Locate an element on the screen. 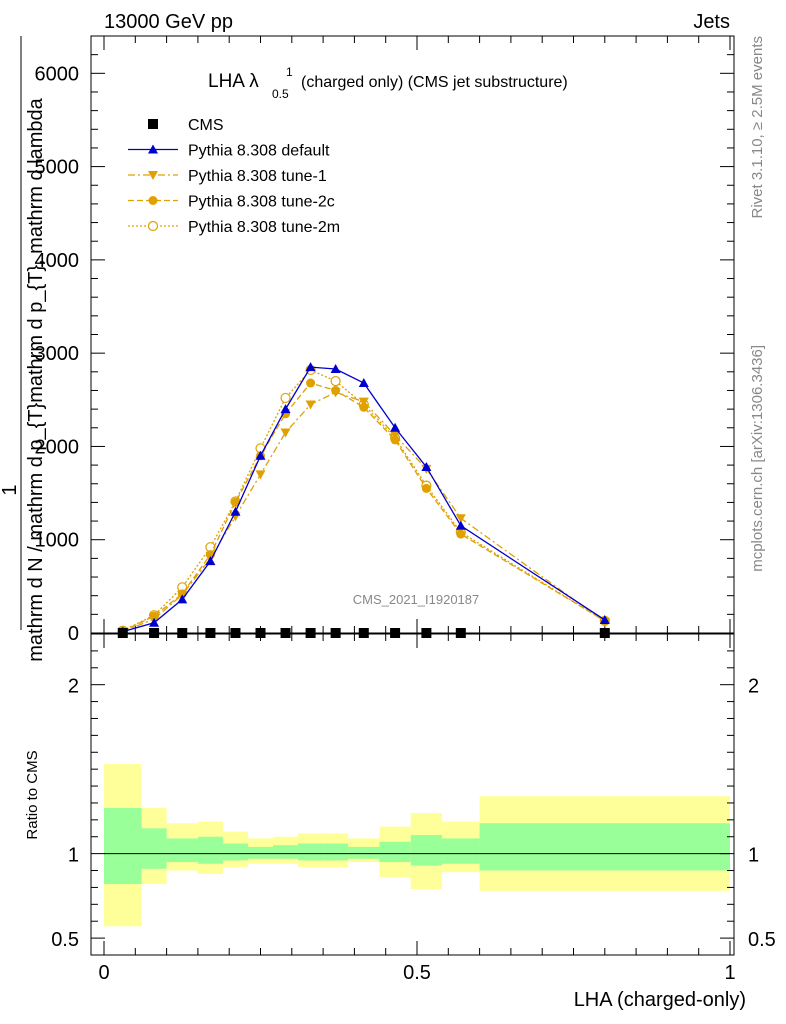 This screenshot has height=1024, width=786. rivet-label: Rivet 3.1.10, ≥ 2.5M events is located at coordinates (757, 127).